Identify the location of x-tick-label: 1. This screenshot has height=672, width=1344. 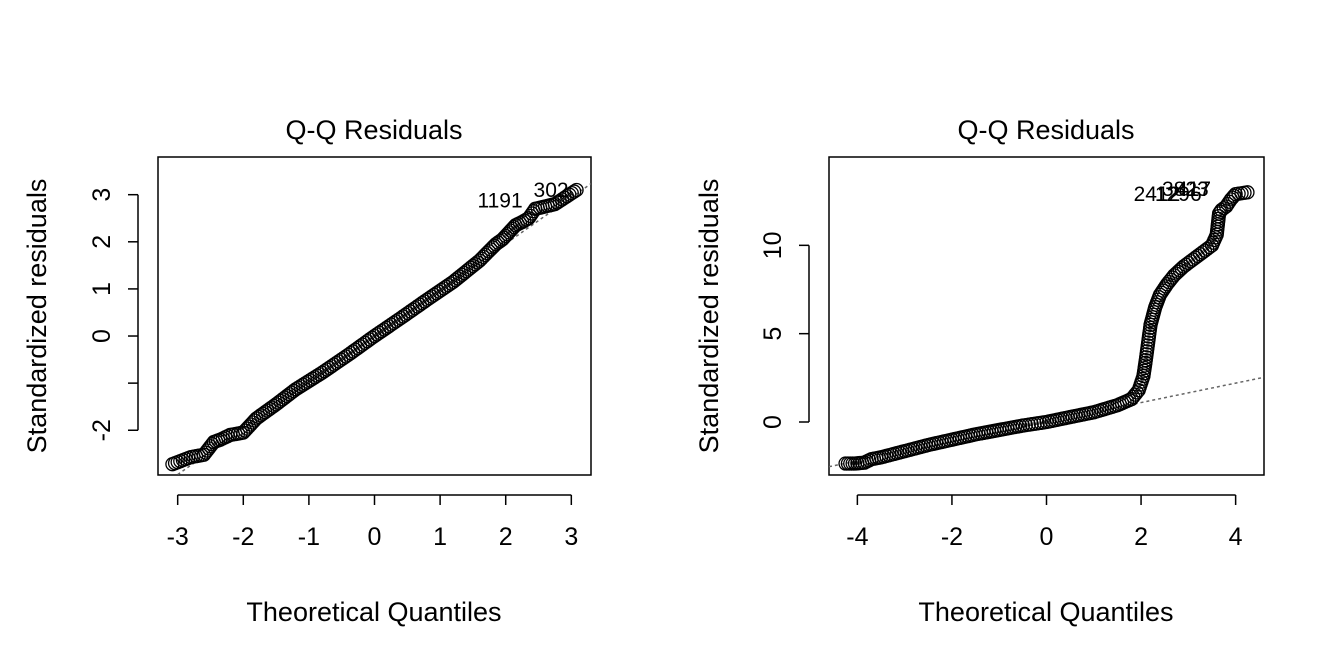
(440, 537).